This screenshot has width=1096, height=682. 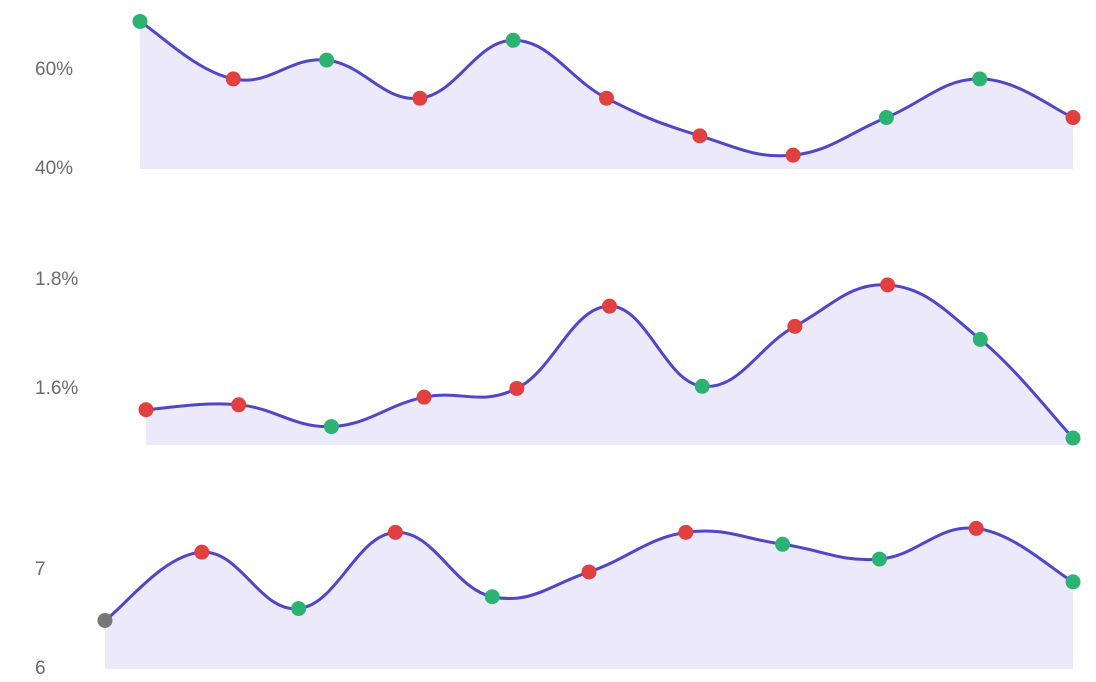 I want to click on y-tick-label-3-1: 7, so click(x=40, y=569).